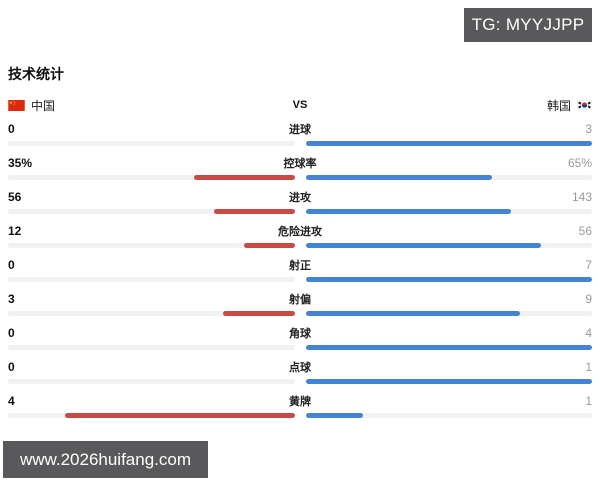 Image resolution: width=600 pixels, height=480 pixels. I want to click on korea-flag-icon, so click(584, 105).